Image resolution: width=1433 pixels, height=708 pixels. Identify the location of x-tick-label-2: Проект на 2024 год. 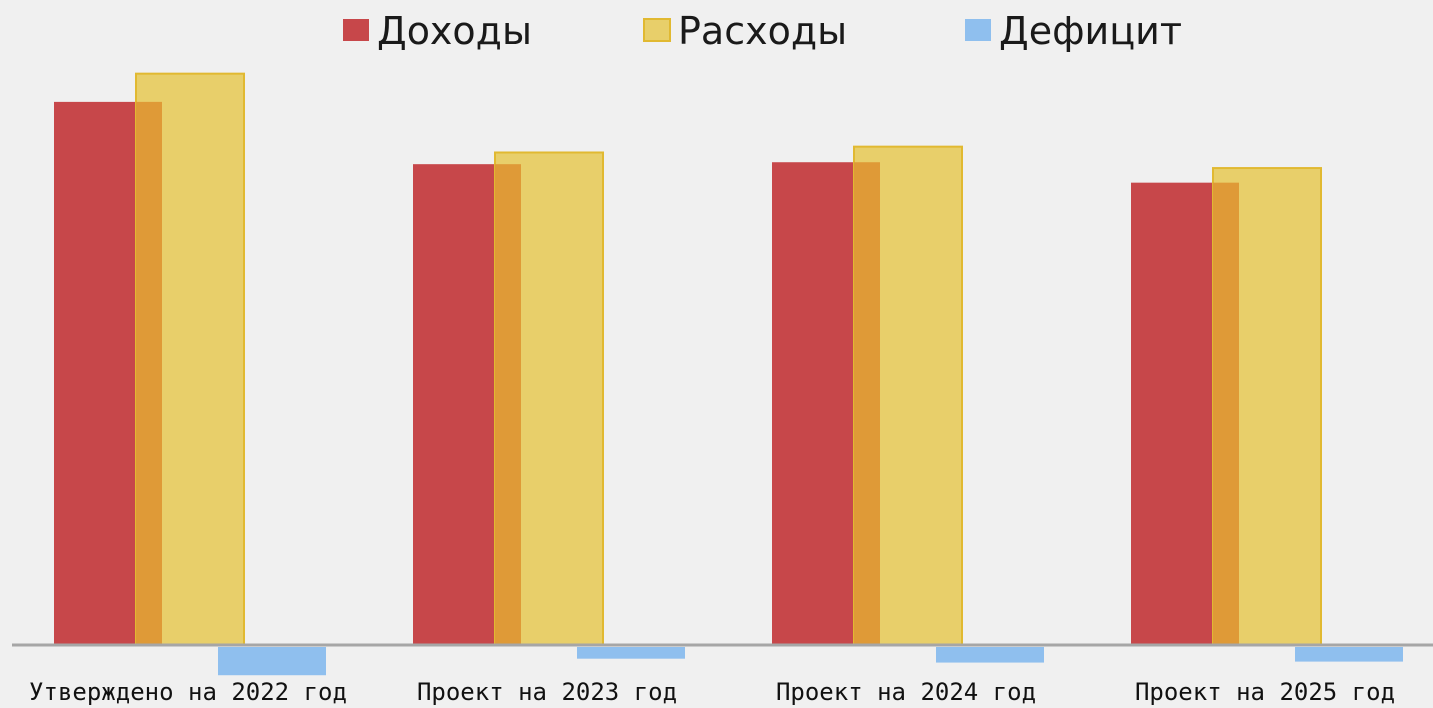
(906, 692).